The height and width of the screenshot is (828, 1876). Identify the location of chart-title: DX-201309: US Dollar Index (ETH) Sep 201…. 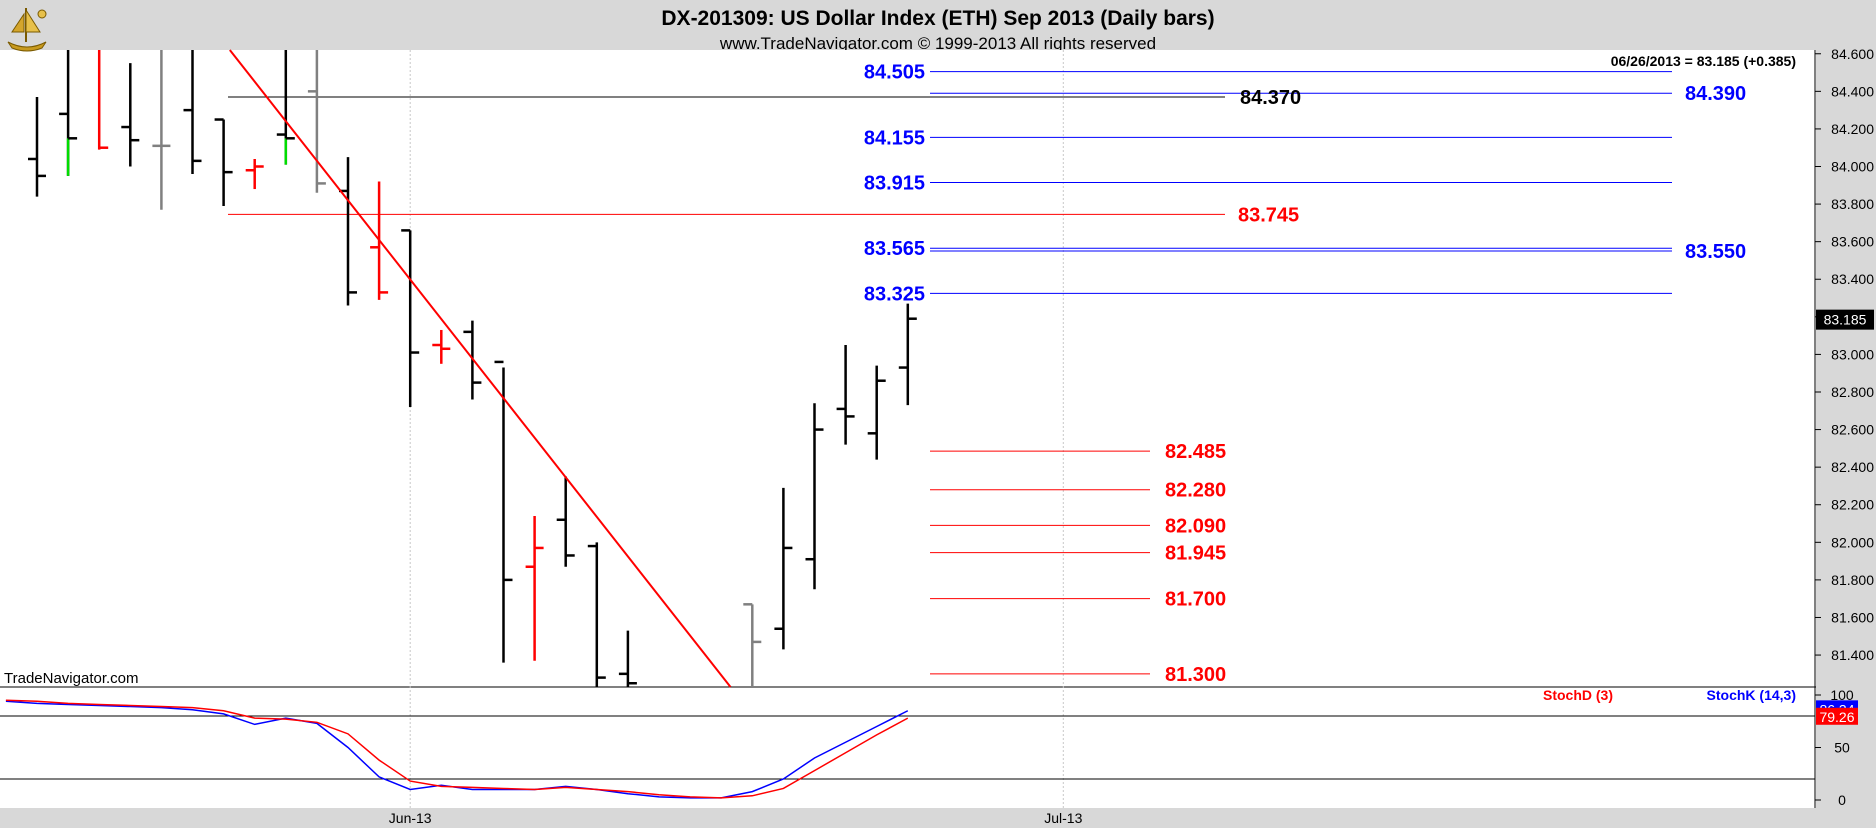
(937, 18).